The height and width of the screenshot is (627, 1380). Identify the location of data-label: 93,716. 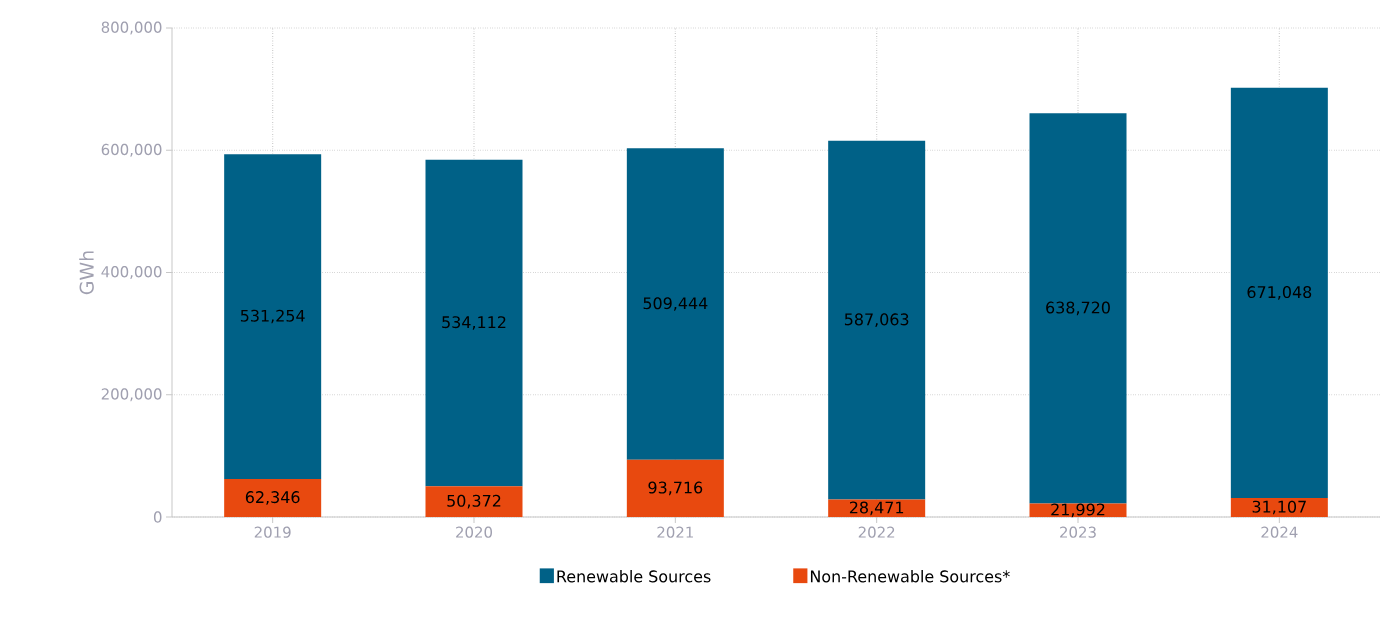
(675, 488).